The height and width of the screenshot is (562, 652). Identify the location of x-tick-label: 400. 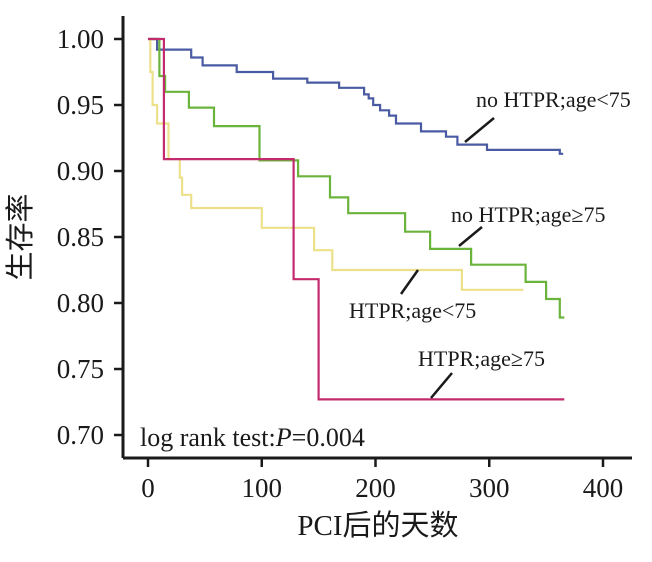
(603, 488).